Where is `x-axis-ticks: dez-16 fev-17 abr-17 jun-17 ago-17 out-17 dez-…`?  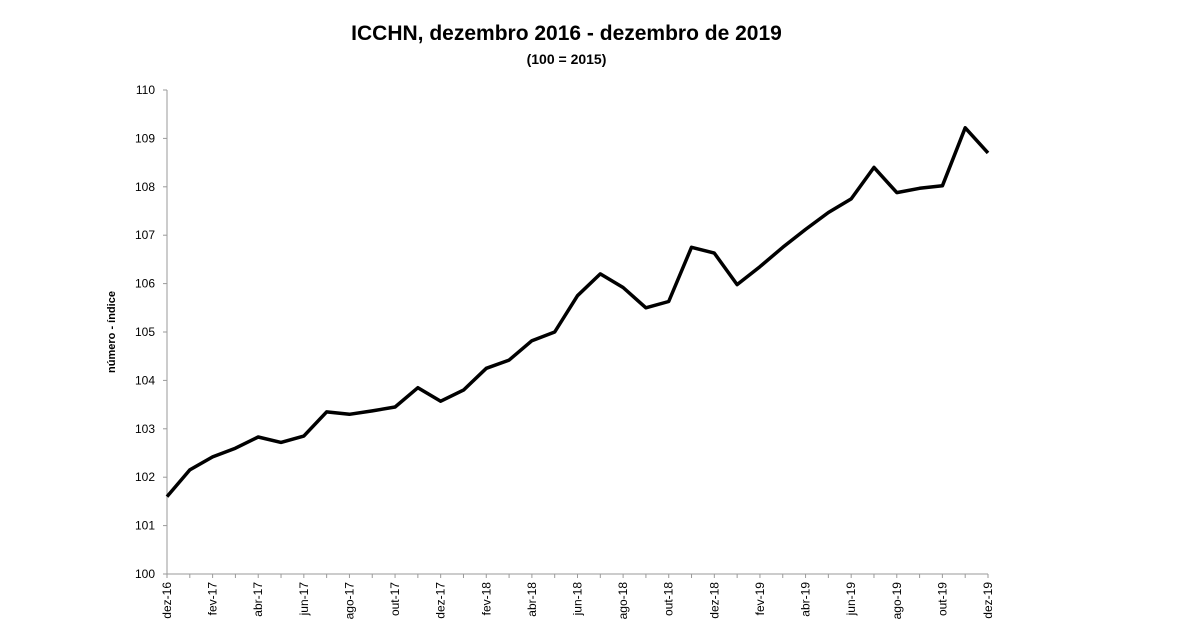
x-axis-ticks: dez-16 fev-17 abr-17 jun-17 ago-17 out-17 dez-… is located at coordinates (577, 596).